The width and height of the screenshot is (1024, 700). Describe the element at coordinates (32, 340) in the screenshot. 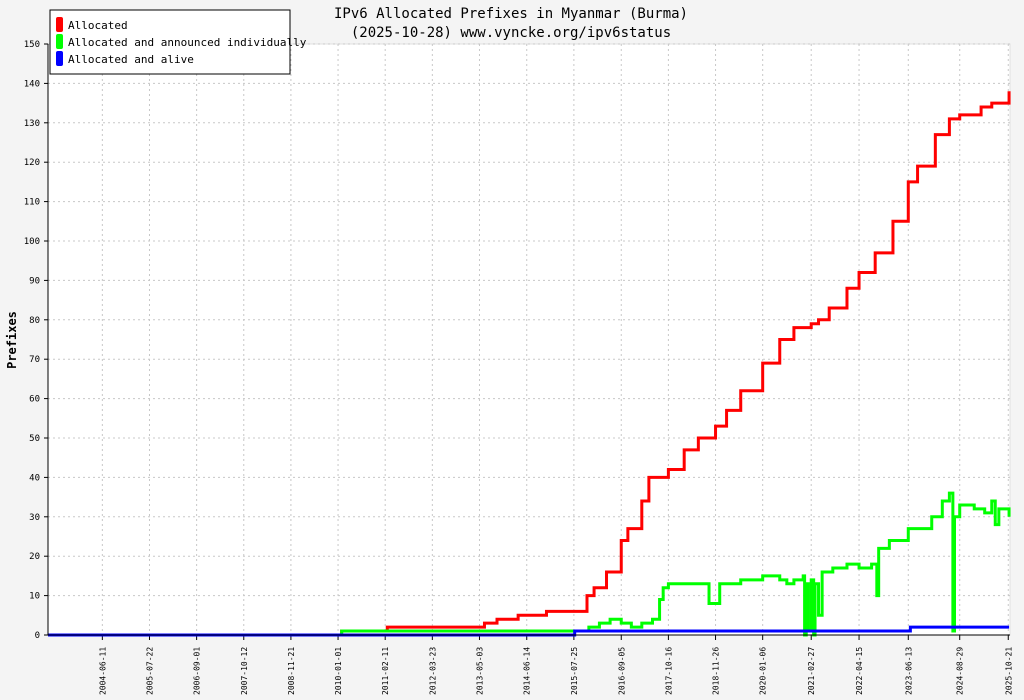

I see `y-tick-labels: 0 10 20 30 40 50 60 70 80 90 100 110 120 130 140 150` at that location.